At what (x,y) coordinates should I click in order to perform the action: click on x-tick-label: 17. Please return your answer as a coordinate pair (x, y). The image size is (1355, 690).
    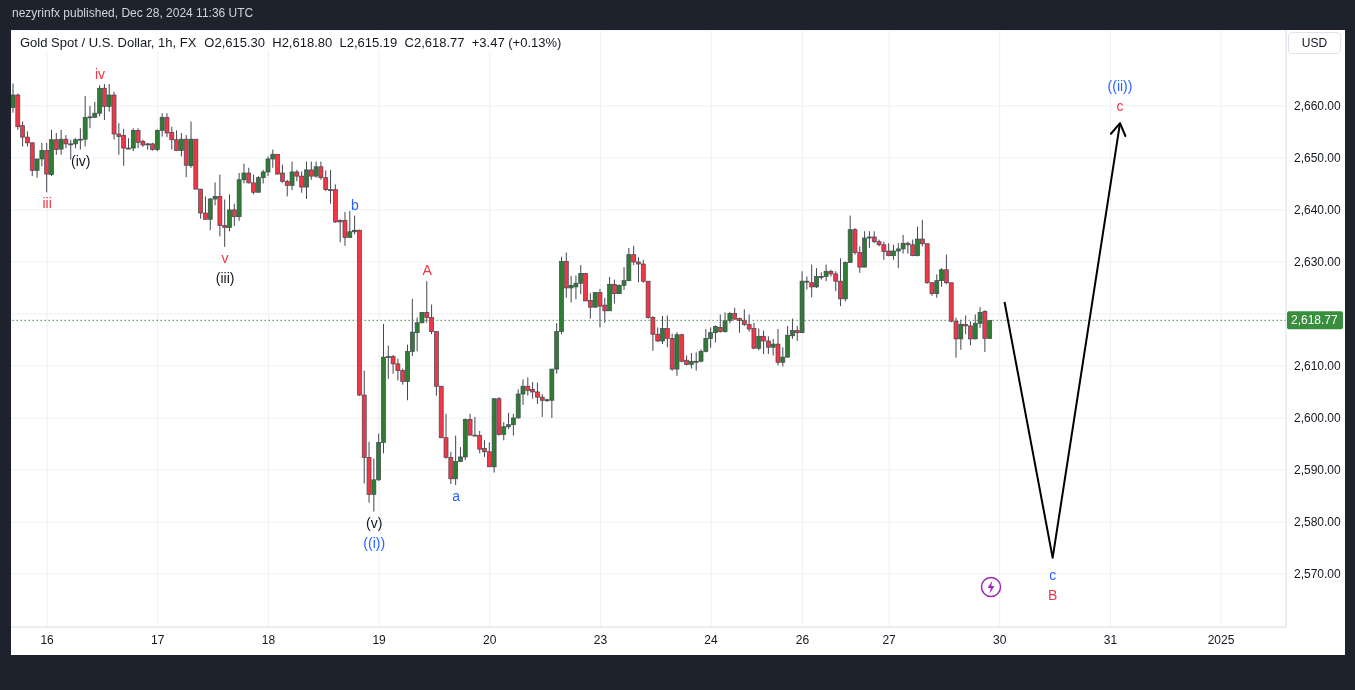
    Looking at the image, I should click on (158, 639).